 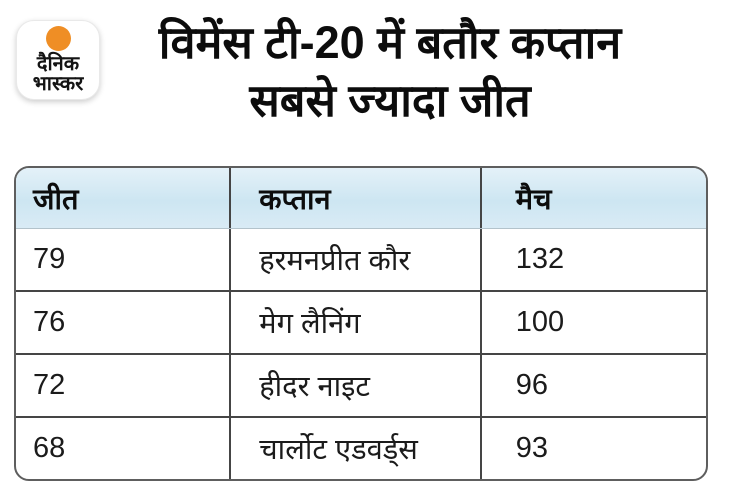 I want to click on captain-cell: हरमनप्रीत कौर, so click(x=356, y=259).